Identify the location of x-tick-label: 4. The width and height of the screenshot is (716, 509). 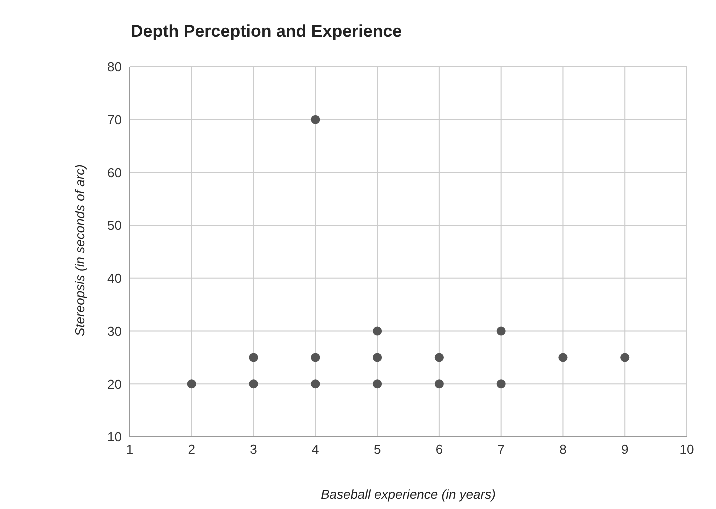
(316, 450).